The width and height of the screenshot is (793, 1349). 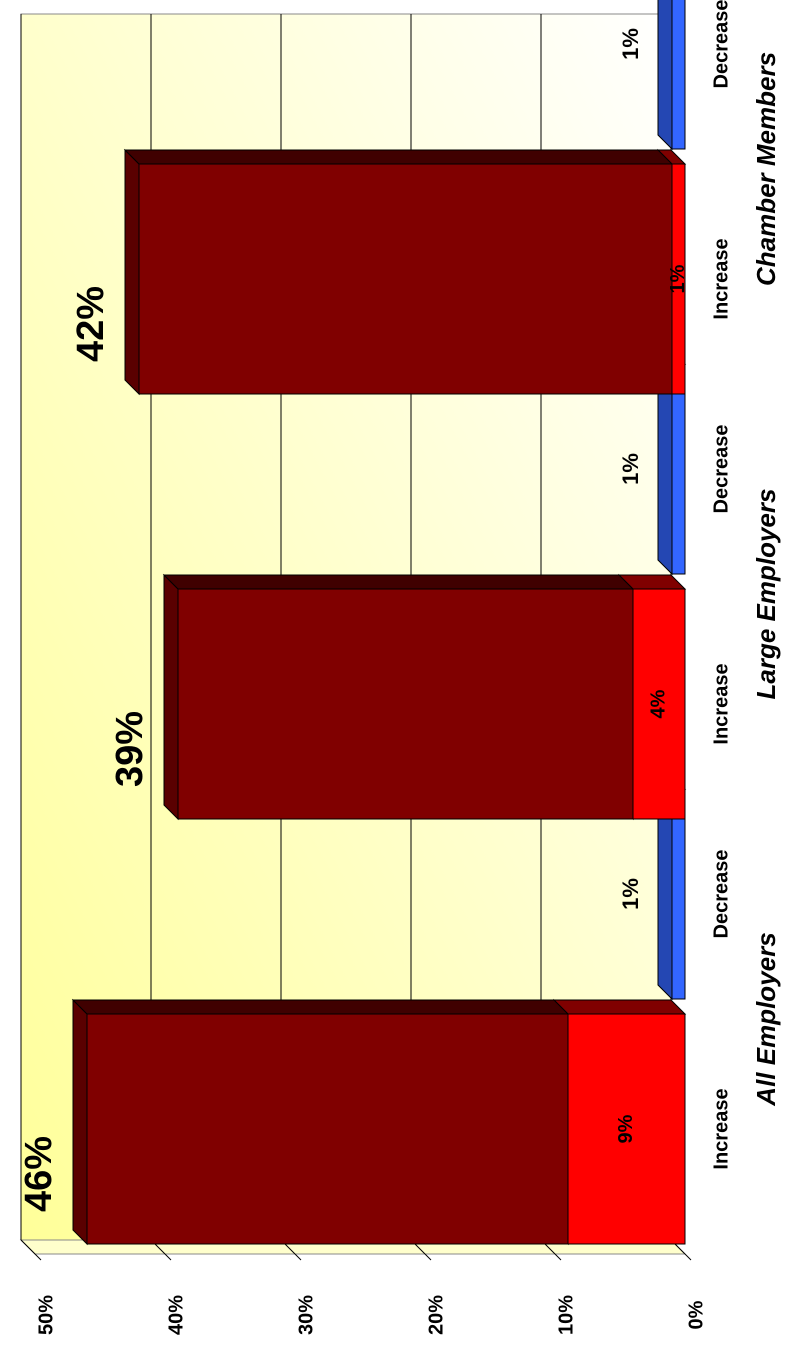 I want to click on total-label: 39%, so click(x=130, y=749).